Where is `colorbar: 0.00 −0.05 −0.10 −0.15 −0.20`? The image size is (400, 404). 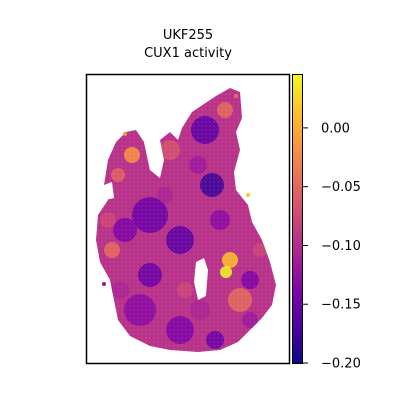 colorbar: 0.00 −0.05 −0.10 −0.15 −0.20 is located at coordinates (326, 223).